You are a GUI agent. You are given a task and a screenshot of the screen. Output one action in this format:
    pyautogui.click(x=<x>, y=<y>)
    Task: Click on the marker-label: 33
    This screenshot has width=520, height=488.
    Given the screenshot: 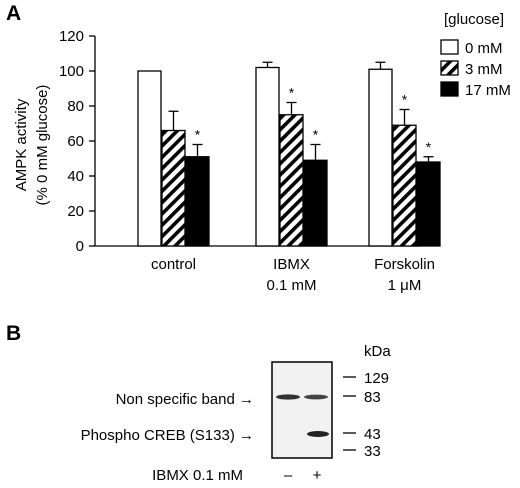 What is the action you would take?
    pyautogui.click(x=372, y=451)
    